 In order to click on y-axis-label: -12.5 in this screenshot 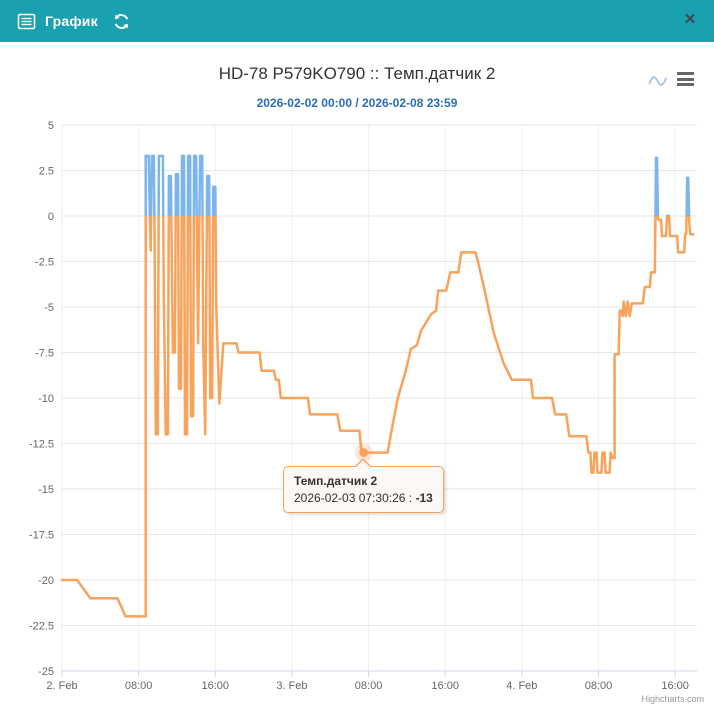, I will do `click(41, 445)`.